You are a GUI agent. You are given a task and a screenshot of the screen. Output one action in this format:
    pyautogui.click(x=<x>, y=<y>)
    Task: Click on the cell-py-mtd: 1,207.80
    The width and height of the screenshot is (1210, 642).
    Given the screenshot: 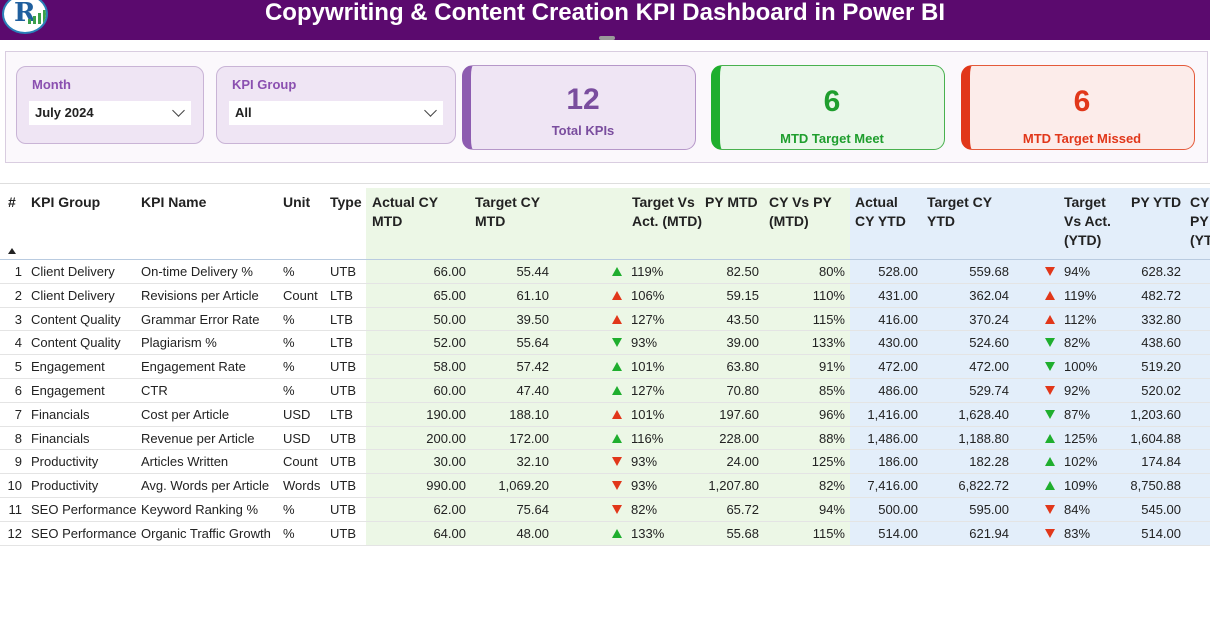 What is the action you would take?
    pyautogui.click(x=733, y=486)
    